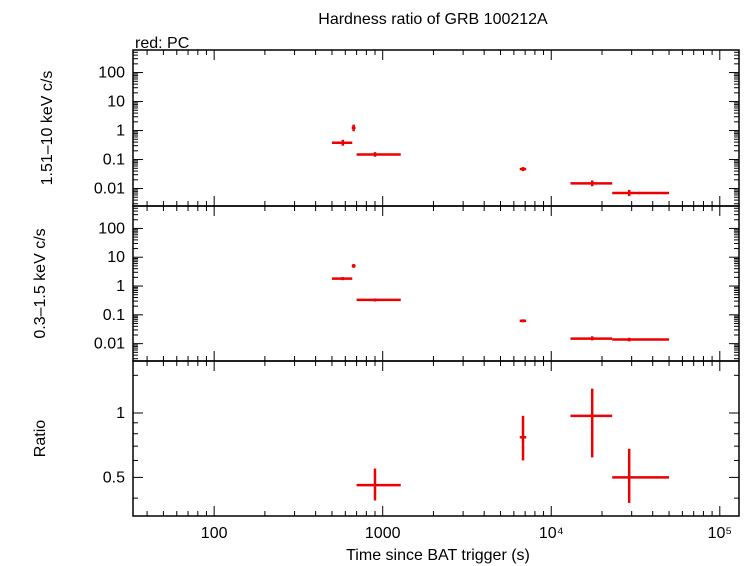 The width and height of the screenshot is (745, 566). What do you see at coordinates (720, 533) in the screenshot?
I see `x-tick-label: 10⁵` at bounding box center [720, 533].